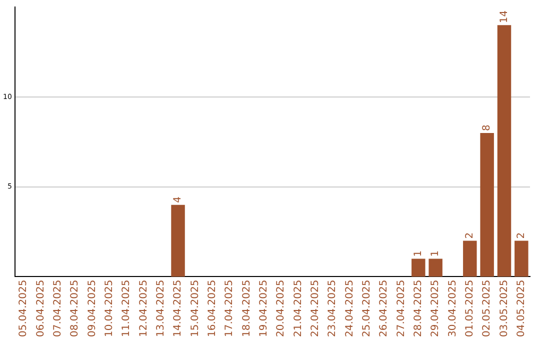  Describe the element at coordinates (264, 309) in the screenshot. I see `x-tick-label: 19.04.2025` at that location.